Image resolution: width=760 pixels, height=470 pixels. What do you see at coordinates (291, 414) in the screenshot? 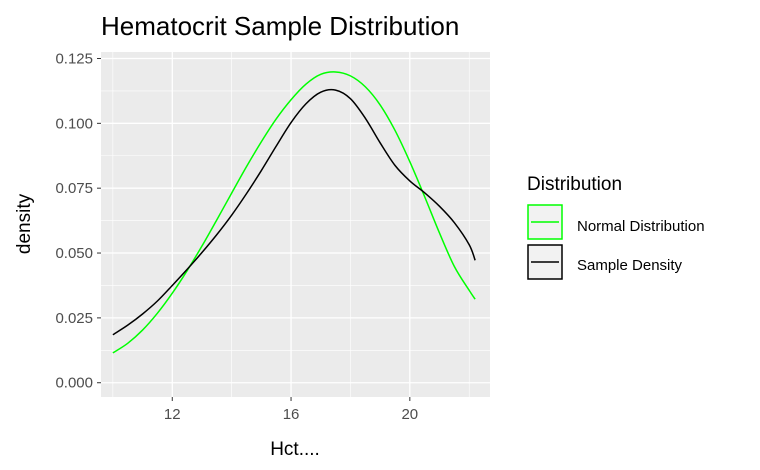
I see `x-tick-label: 16` at bounding box center [291, 414].